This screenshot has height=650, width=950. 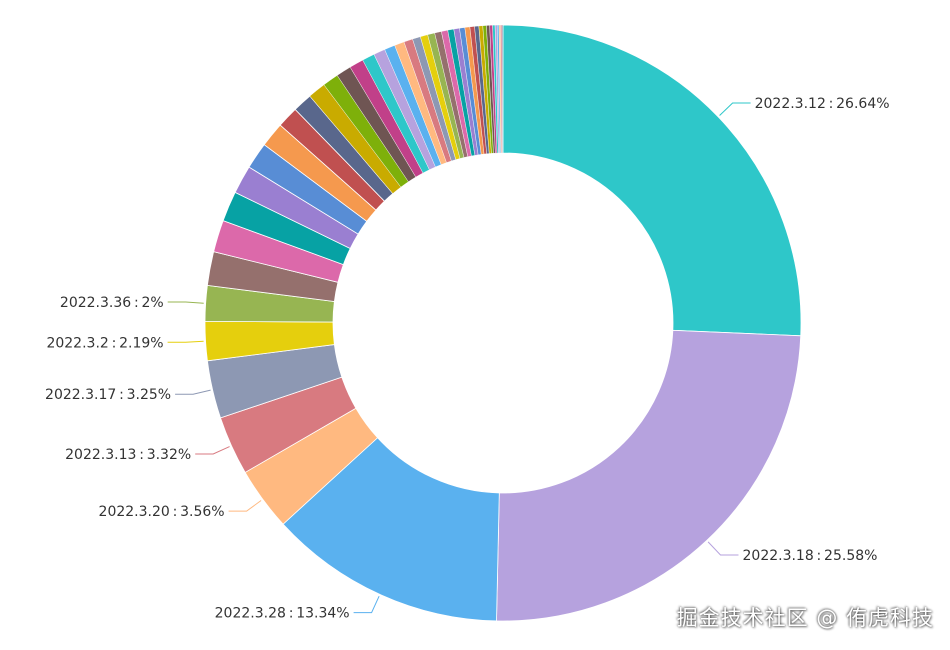 I want to click on slice-label-2: 2022.3.28 : 13.34%, so click(x=282, y=614).